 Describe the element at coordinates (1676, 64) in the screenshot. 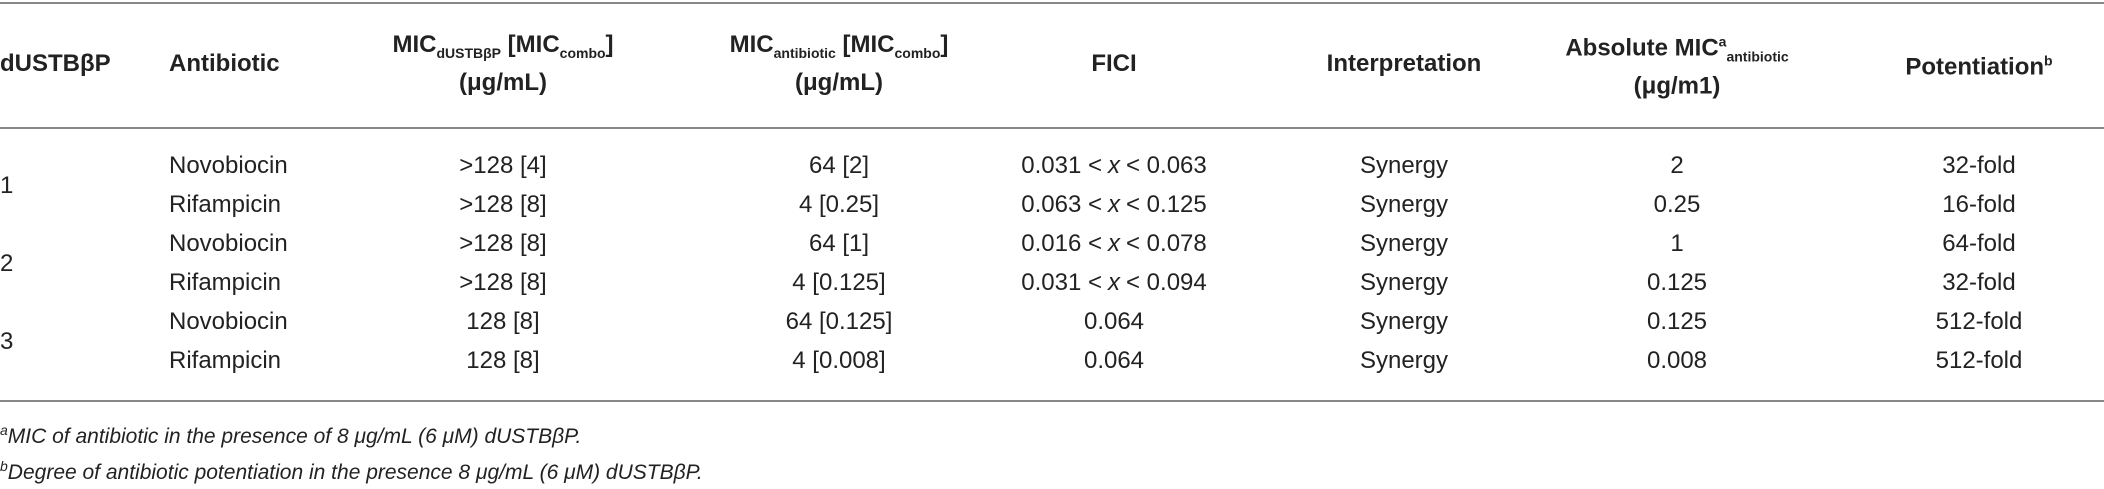

I see `header-cell: Absolute MICaantibiotic (μg/m1)` at that location.